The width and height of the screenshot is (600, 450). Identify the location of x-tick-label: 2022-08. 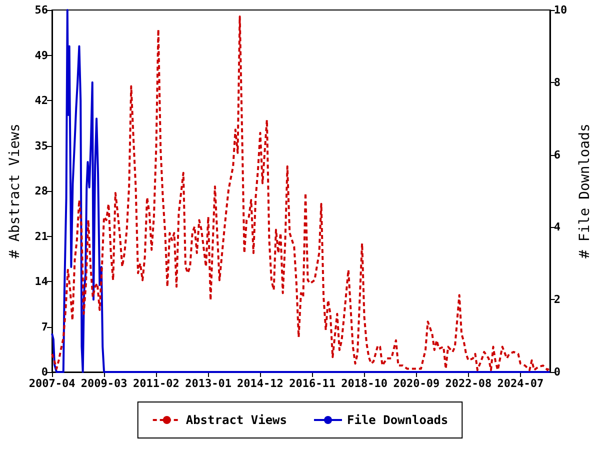
(468, 383).